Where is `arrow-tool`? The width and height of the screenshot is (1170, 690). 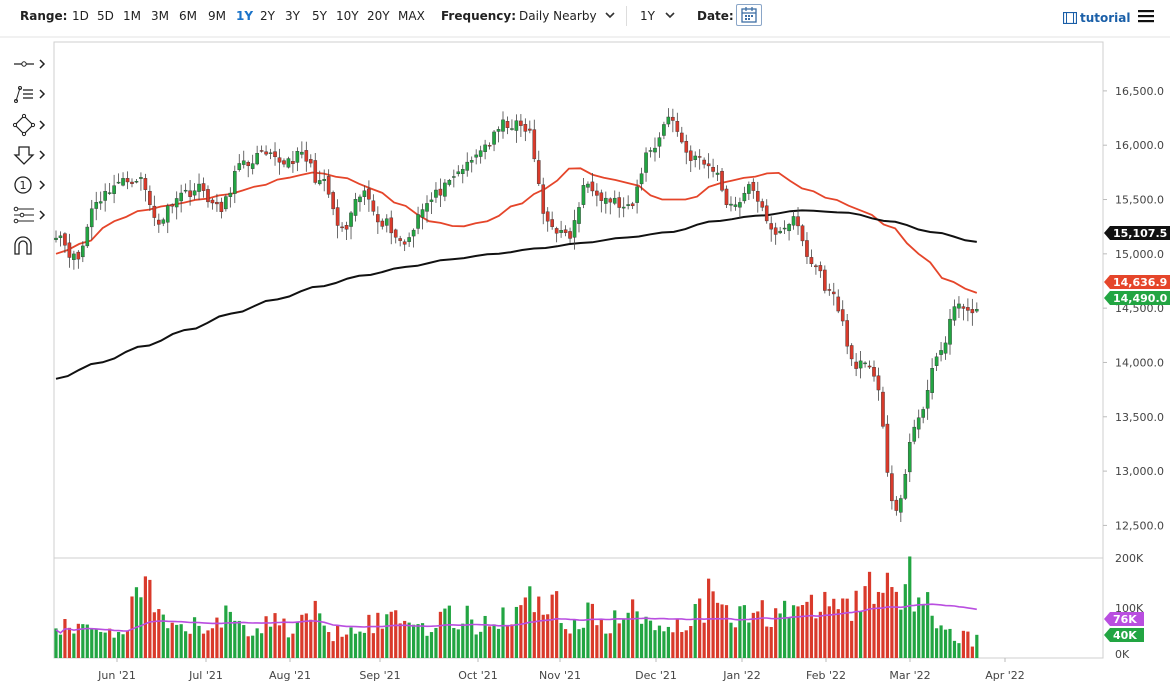 arrow-tool is located at coordinates (29, 155).